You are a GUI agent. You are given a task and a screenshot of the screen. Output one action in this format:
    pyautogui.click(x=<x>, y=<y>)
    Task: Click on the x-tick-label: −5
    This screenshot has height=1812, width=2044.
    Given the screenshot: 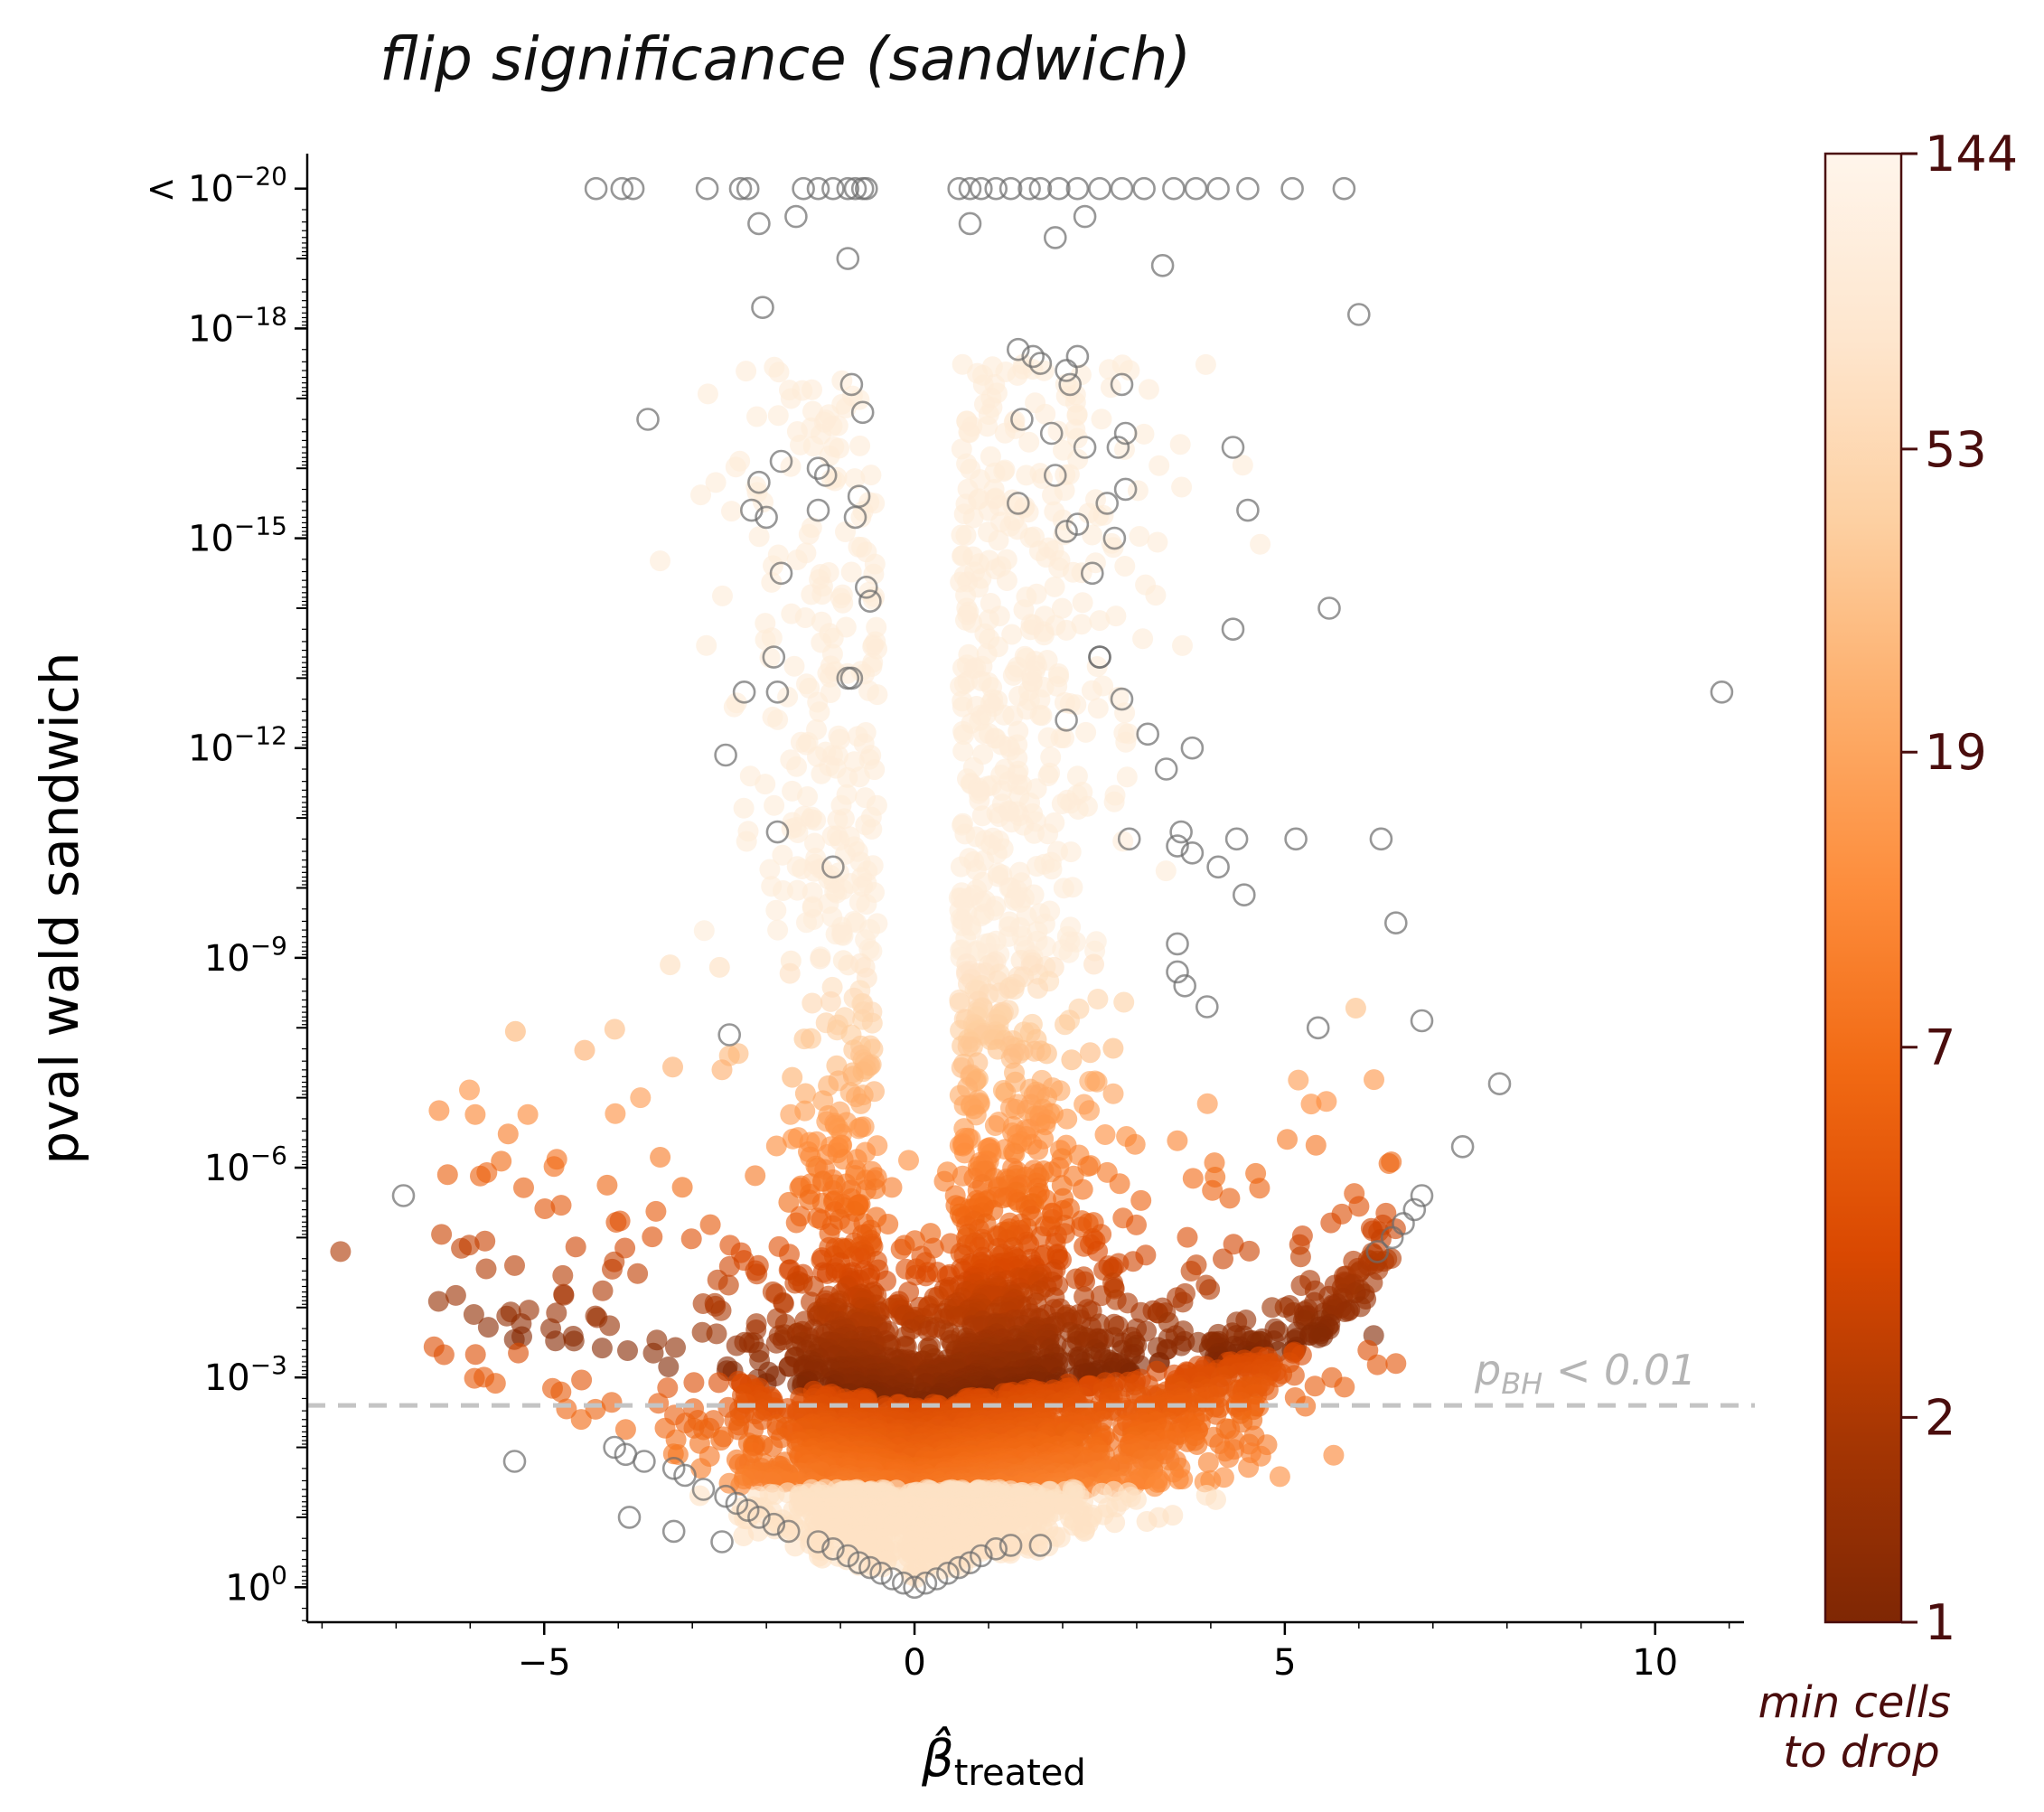 What is the action you would take?
    pyautogui.click(x=545, y=1663)
    